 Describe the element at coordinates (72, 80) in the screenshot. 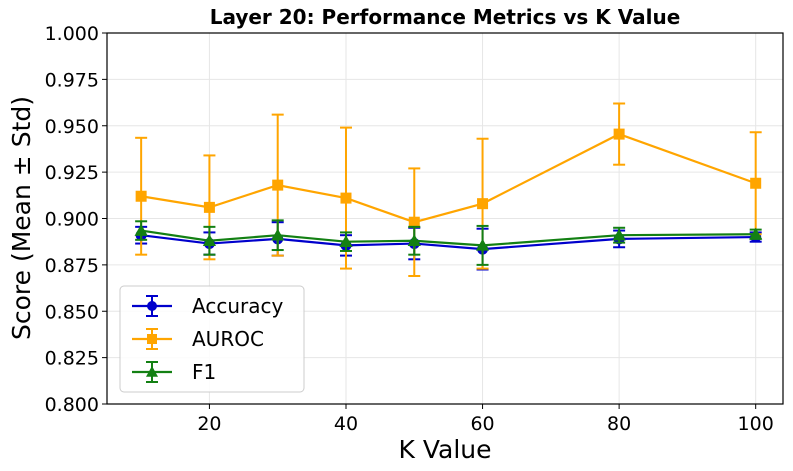

I see `y-tick-label: 0.975` at that location.